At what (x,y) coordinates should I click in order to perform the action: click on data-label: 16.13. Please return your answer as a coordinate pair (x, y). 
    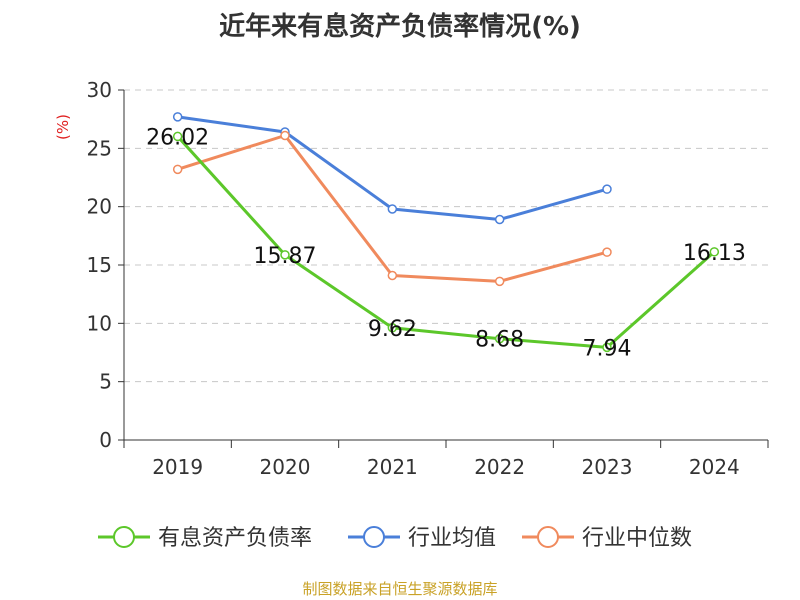
    Looking at the image, I should click on (714, 253).